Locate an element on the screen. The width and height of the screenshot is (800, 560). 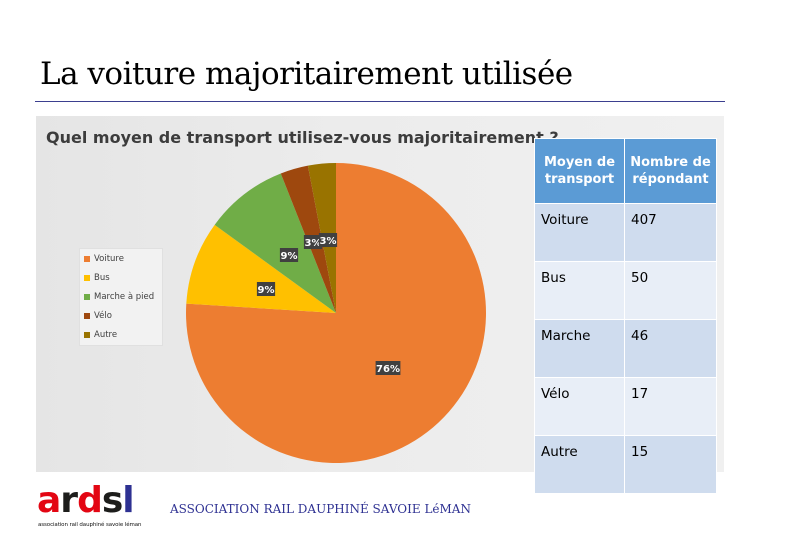
legend-label: Marche à pied is located at coordinates (124, 297).